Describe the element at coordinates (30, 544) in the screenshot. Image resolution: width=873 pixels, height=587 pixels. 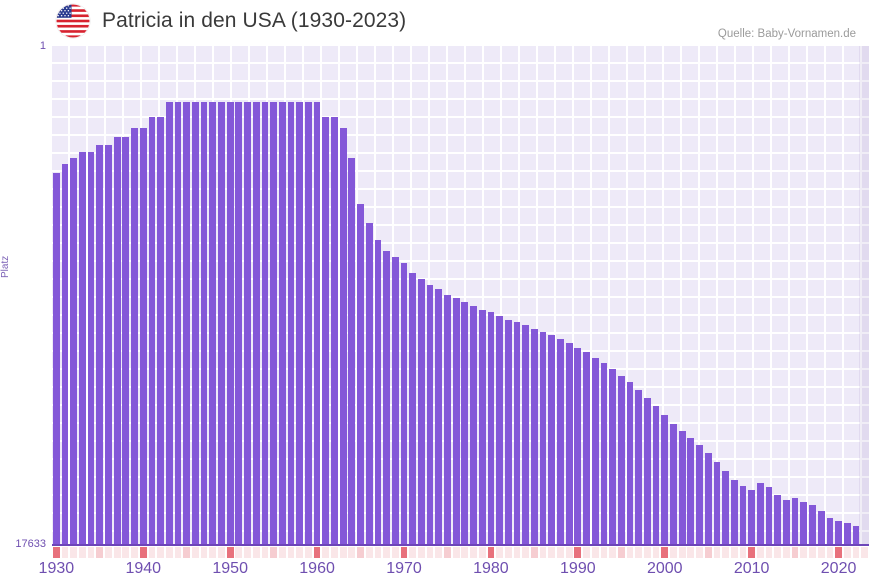
I see `y-axis-tick-bottom: 17633` at that location.